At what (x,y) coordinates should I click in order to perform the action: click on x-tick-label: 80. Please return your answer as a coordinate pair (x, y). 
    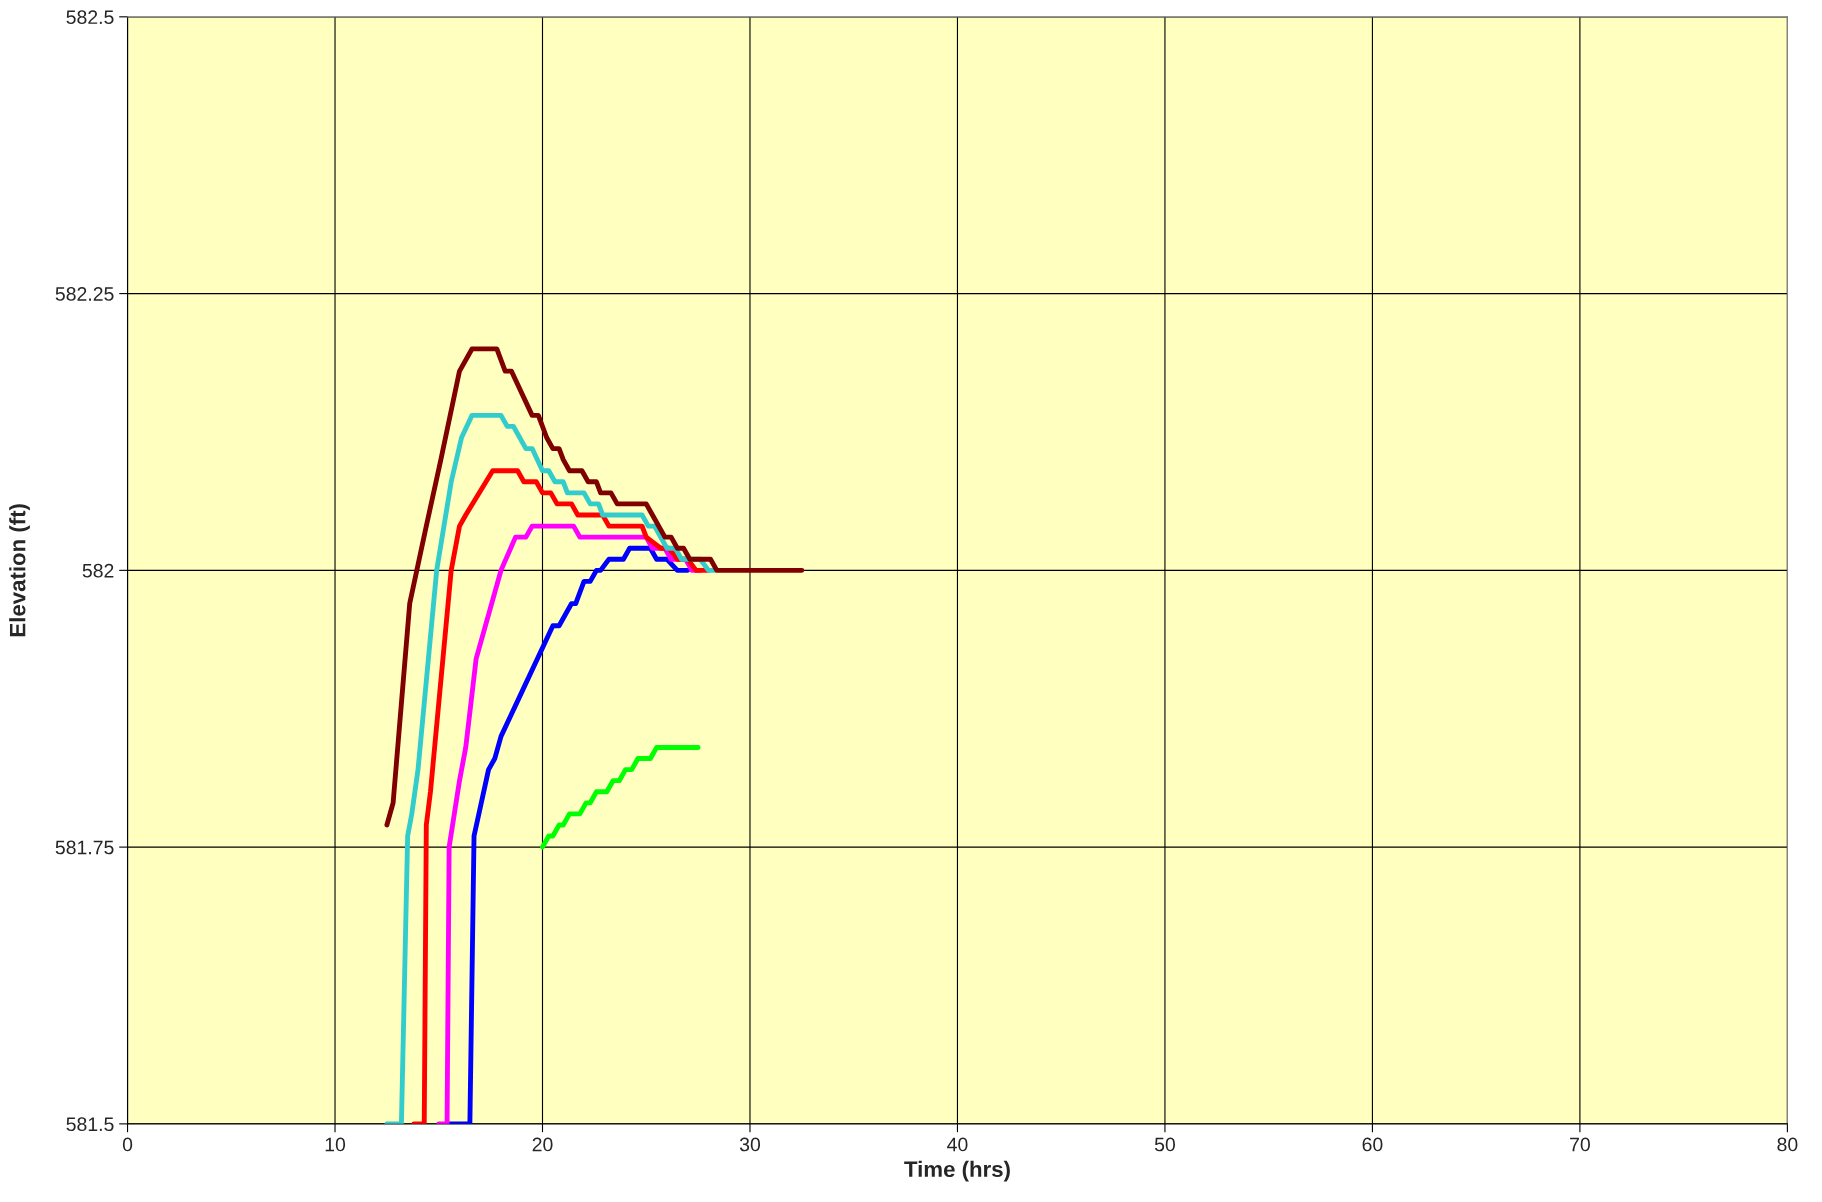
    Looking at the image, I should click on (1787, 1144).